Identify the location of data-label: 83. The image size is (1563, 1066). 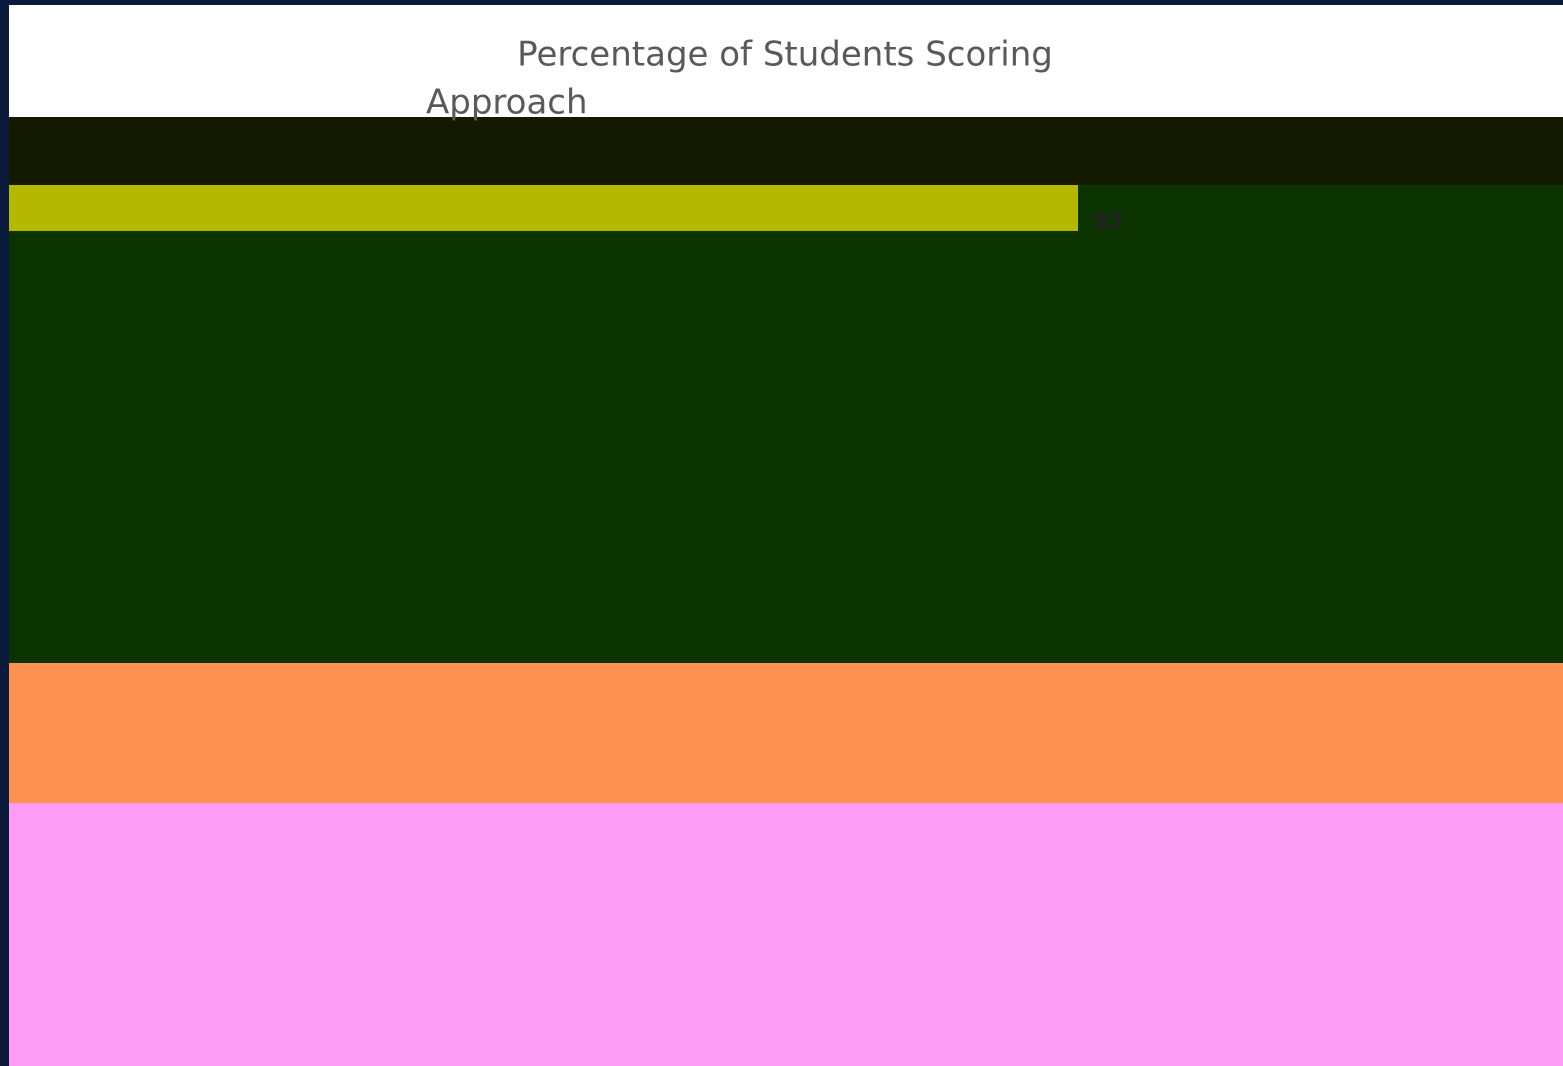
(1108, 222).